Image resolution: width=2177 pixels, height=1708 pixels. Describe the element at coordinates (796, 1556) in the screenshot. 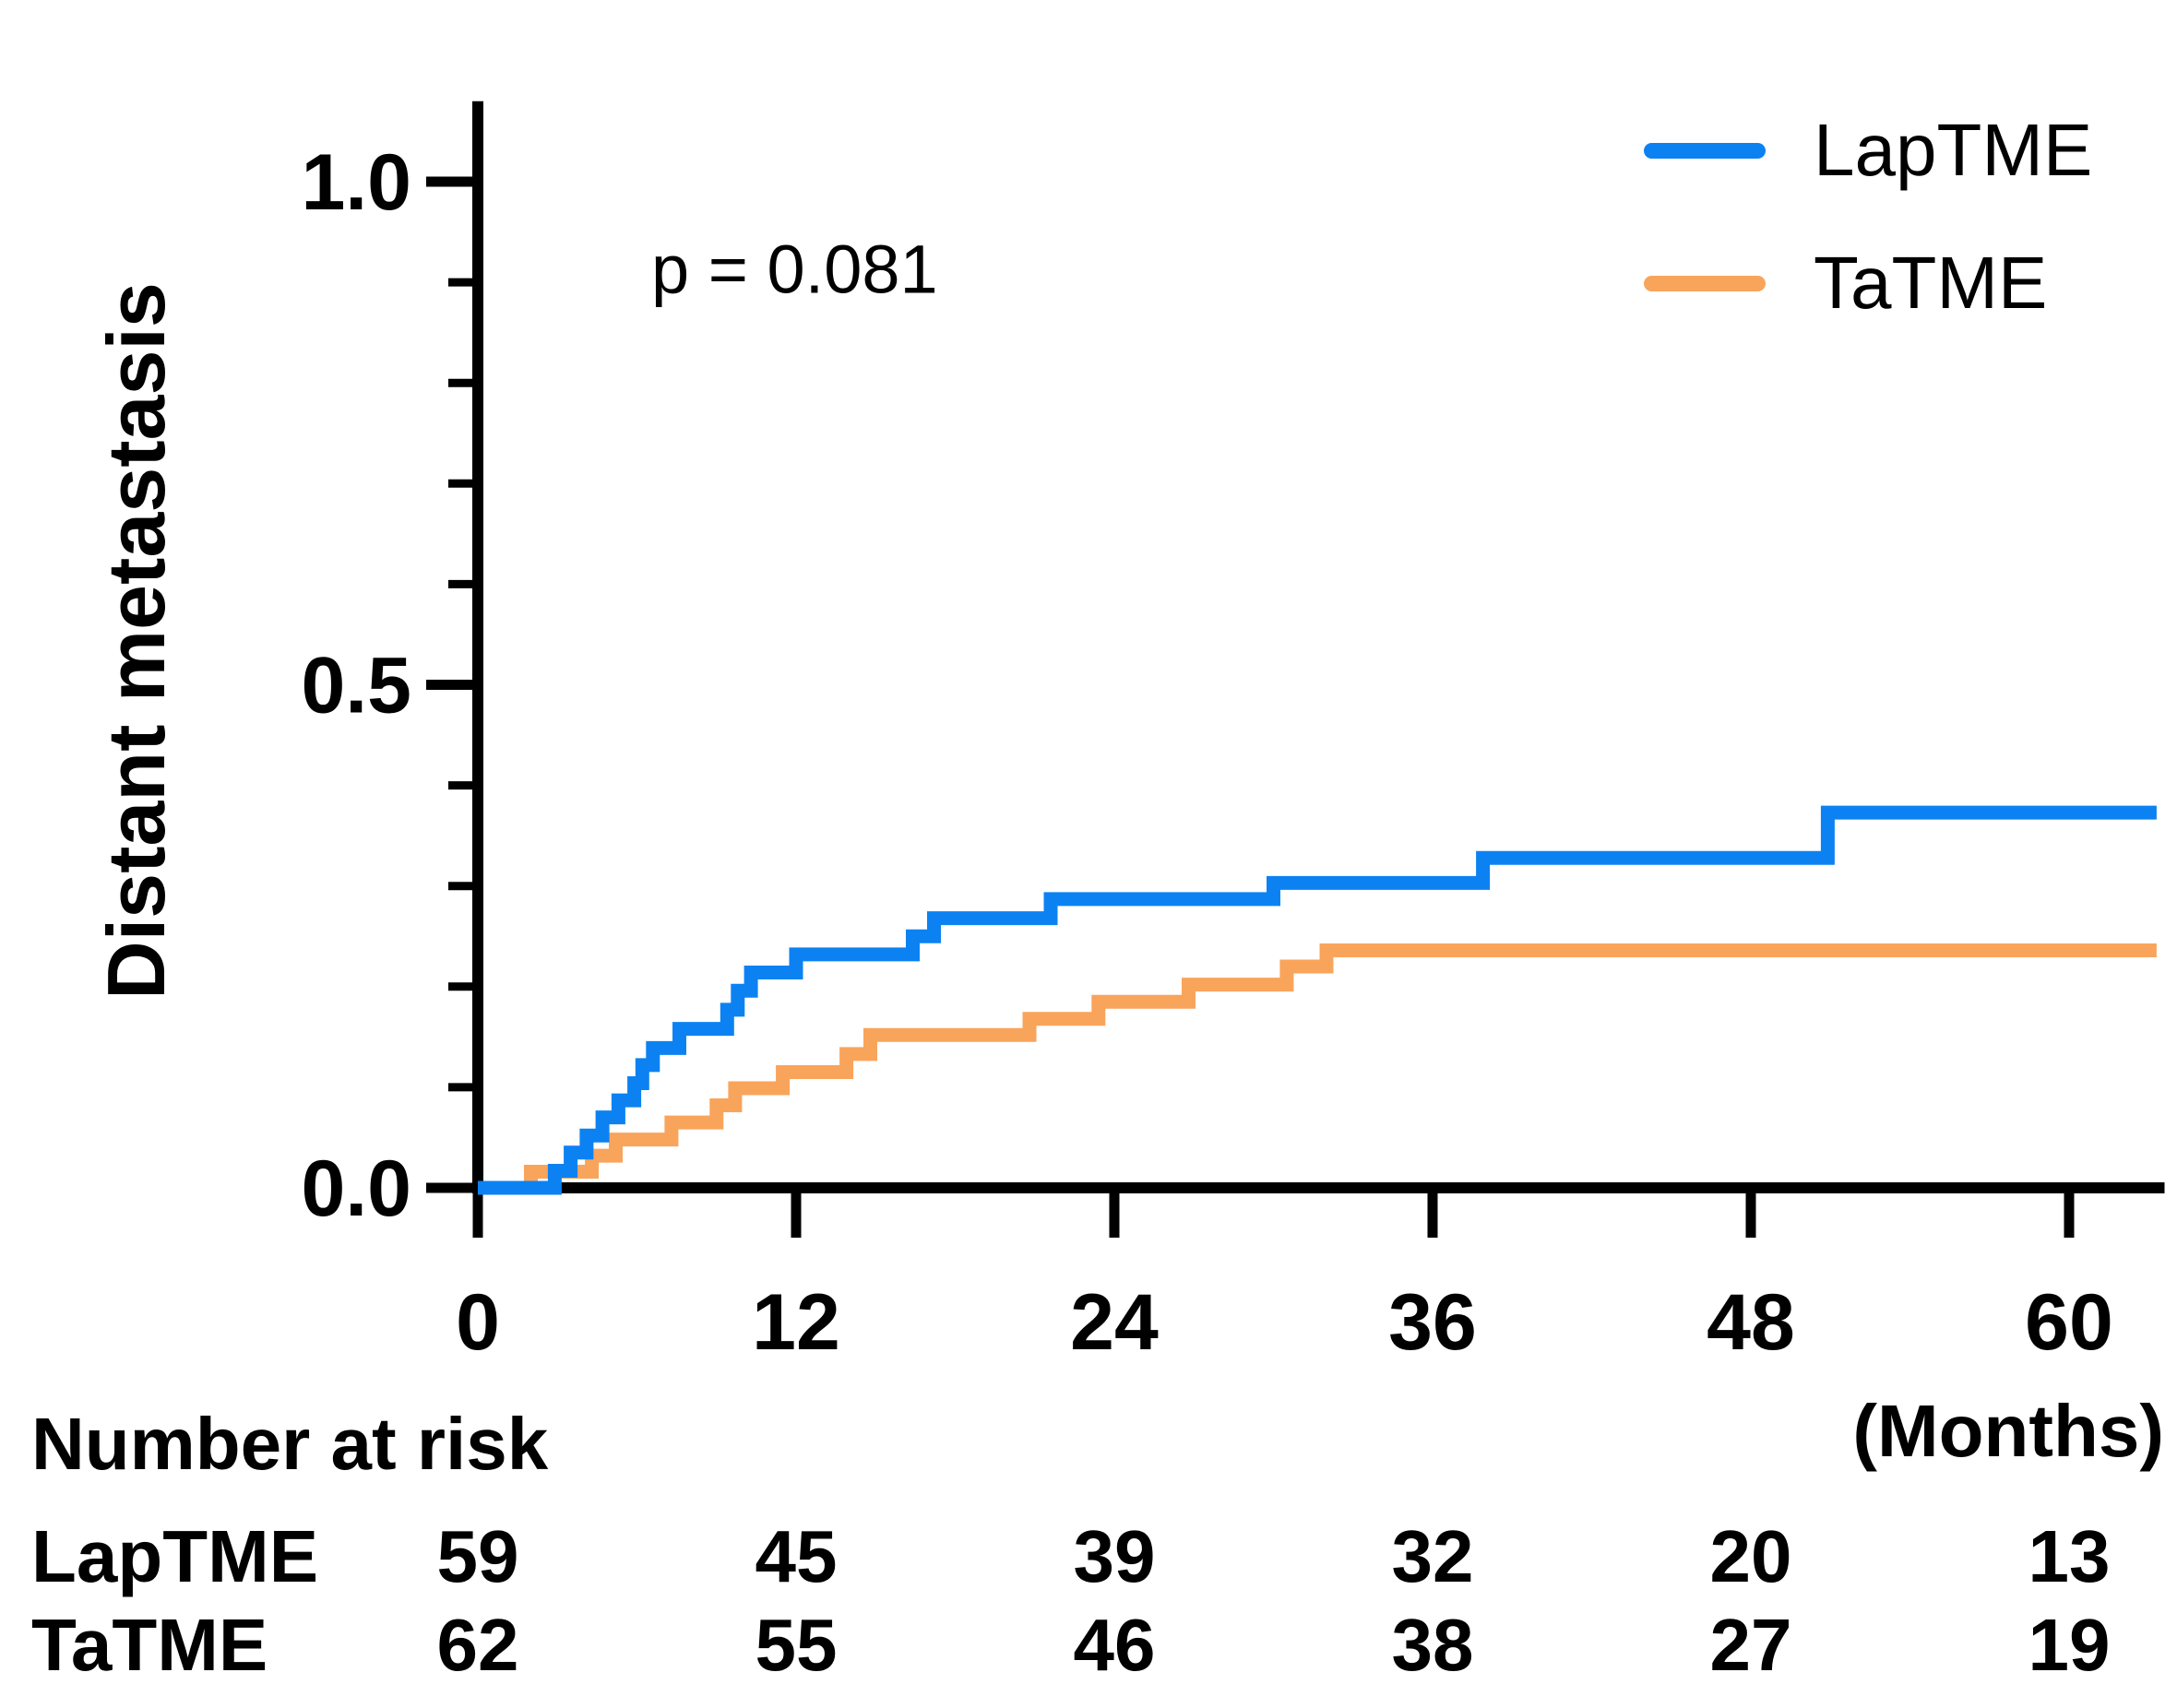

I see `risk-count-laptme-m12: 45` at that location.